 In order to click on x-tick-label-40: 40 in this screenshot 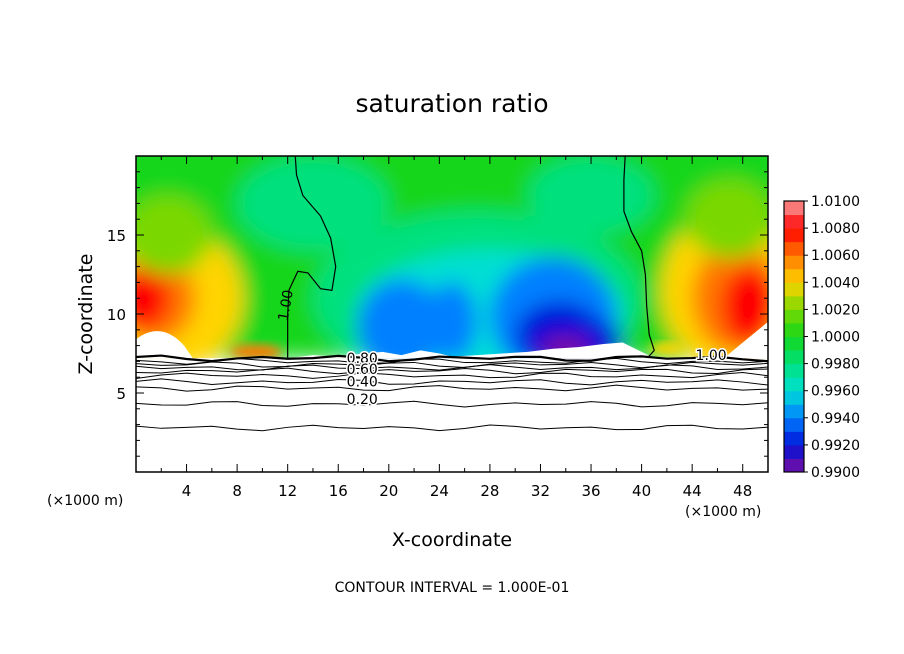, I will do `click(641, 491)`.